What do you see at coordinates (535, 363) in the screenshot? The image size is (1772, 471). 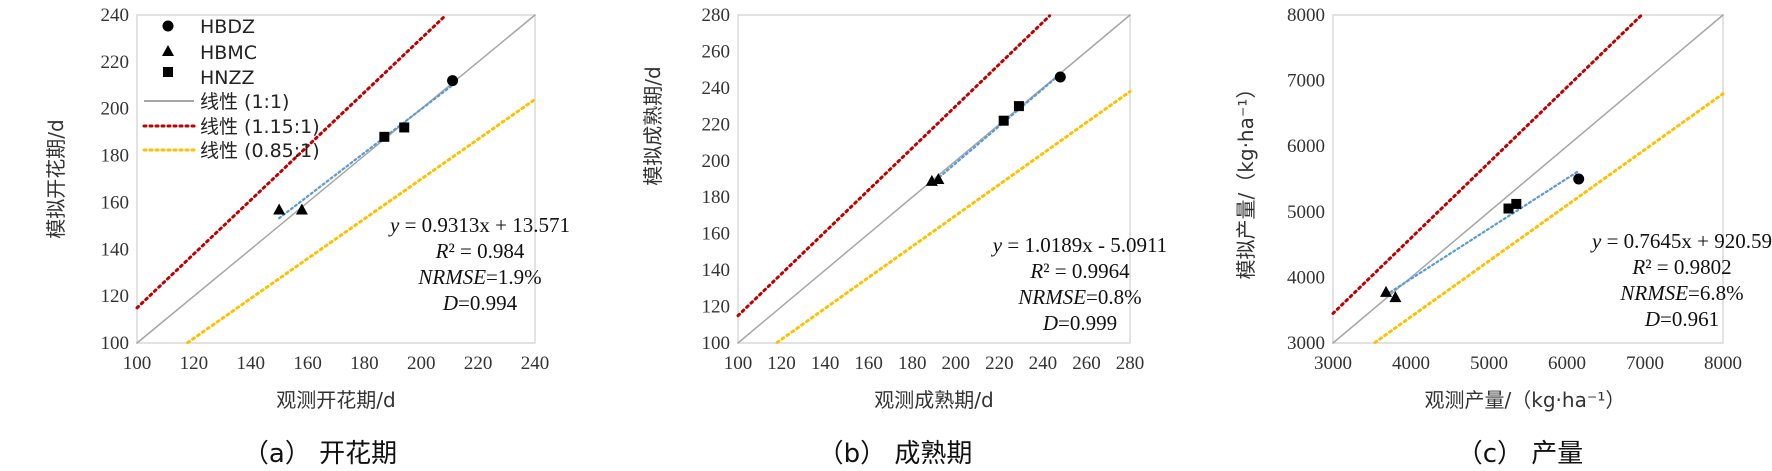 I see `x-tick-label: 240` at bounding box center [535, 363].